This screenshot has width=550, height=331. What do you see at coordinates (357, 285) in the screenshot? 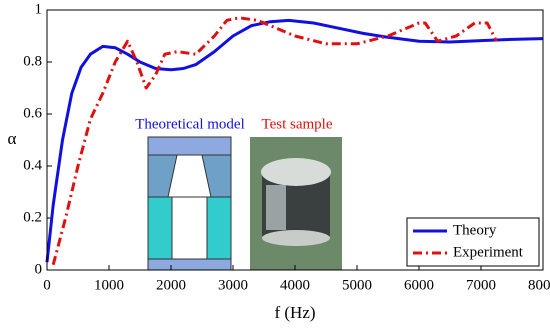
I see `x-tick-label: 5000` at bounding box center [357, 285].